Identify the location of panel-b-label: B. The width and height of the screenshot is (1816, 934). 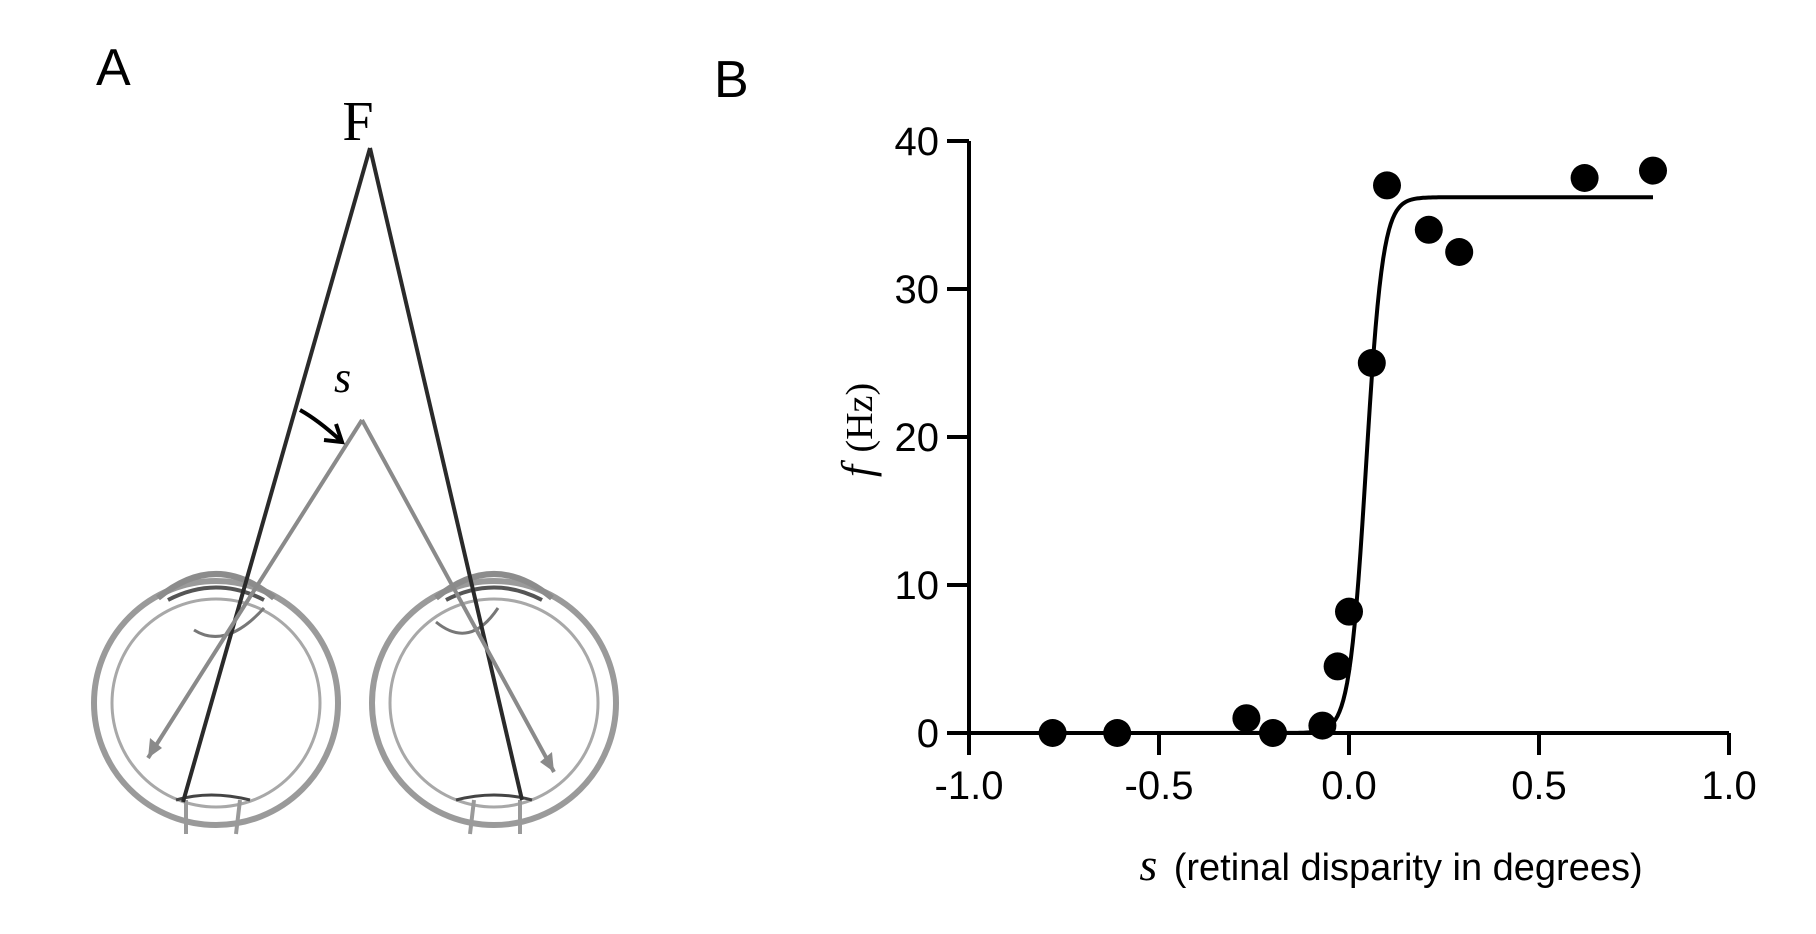
(731, 80).